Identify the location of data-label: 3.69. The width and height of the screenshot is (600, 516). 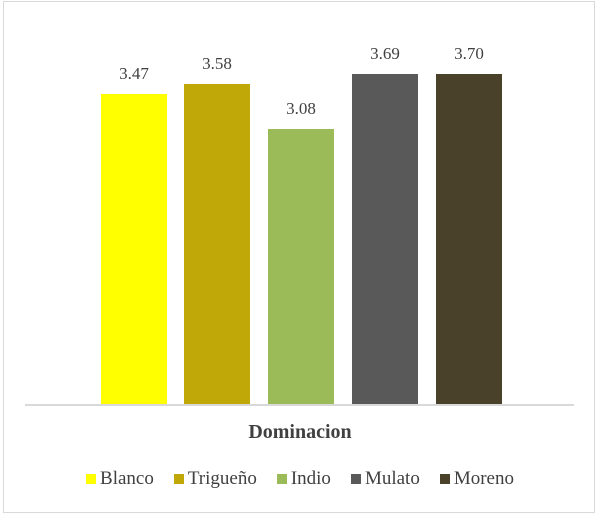
(385, 53).